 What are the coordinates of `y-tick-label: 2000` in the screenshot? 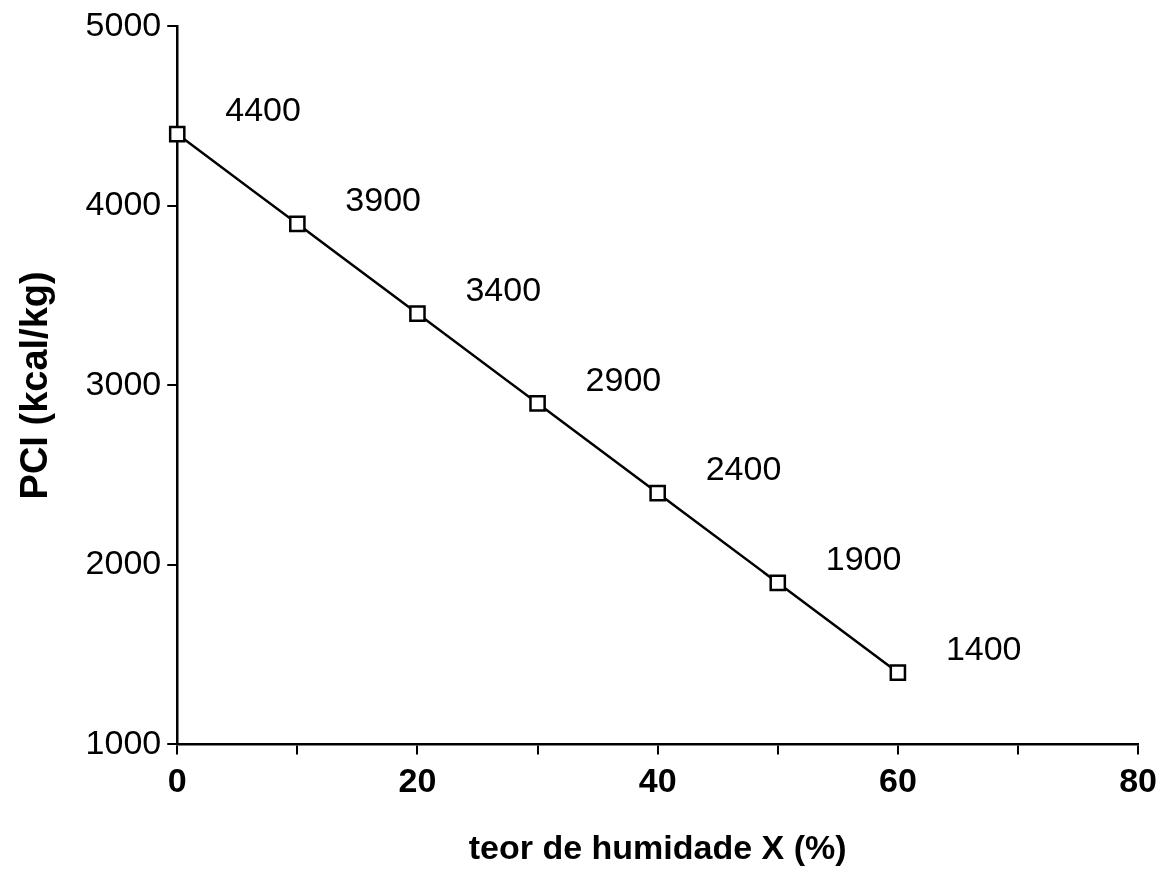 It's located at (123, 562).